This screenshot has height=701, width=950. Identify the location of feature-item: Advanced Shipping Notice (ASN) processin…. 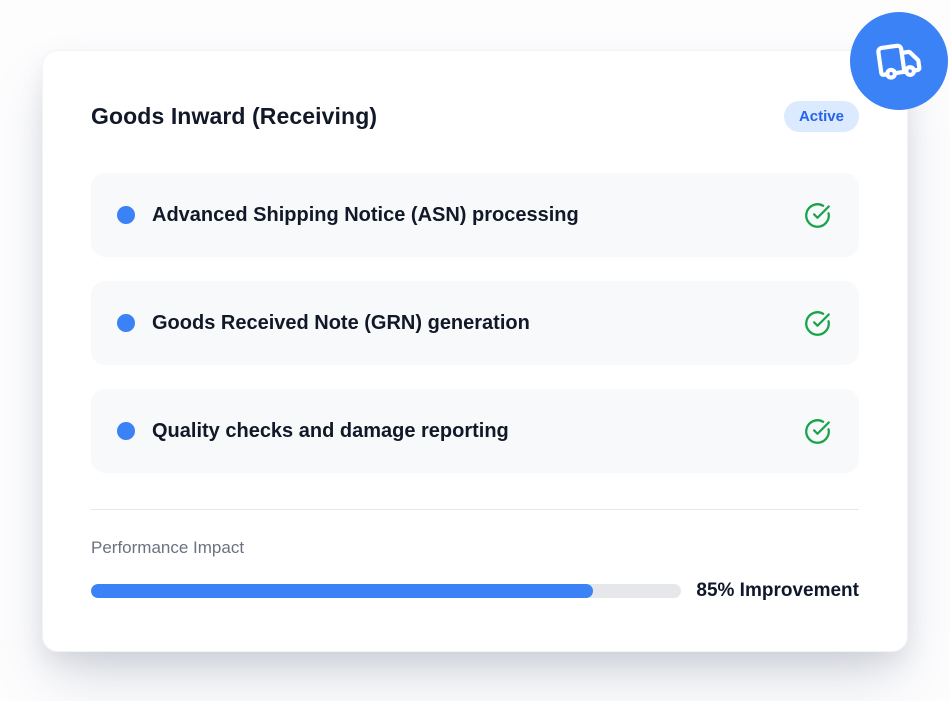
(475, 215).